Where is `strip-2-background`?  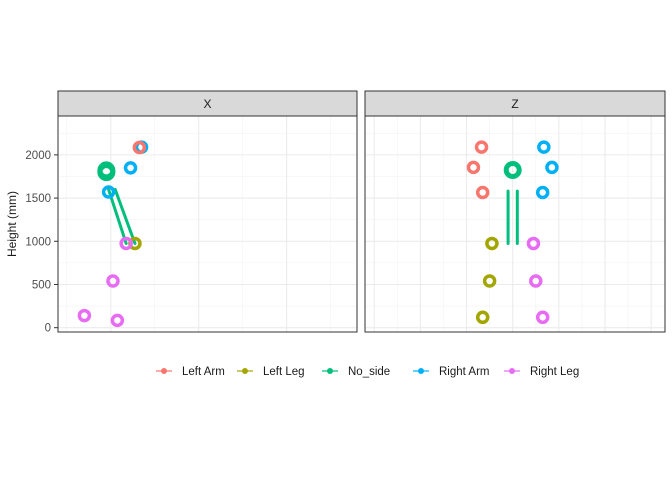
strip-2-background is located at coordinates (515, 103).